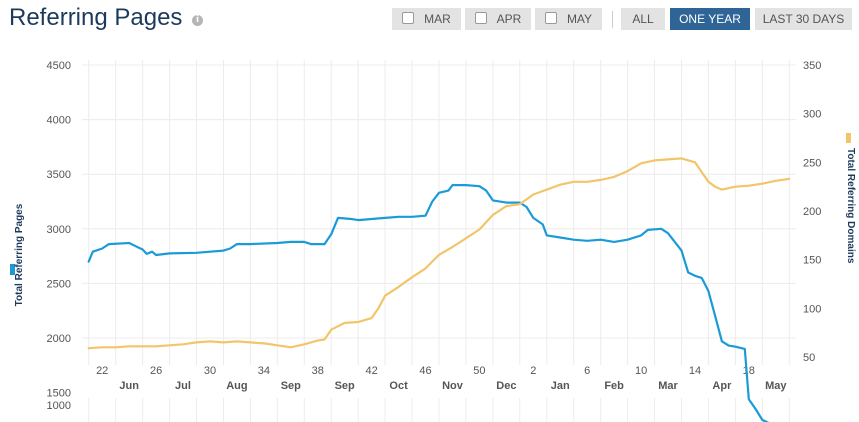  What do you see at coordinates (59, 230) in the screenshot?
I see `y-left-tick-label: 3000` at bounding box center [59, 230].